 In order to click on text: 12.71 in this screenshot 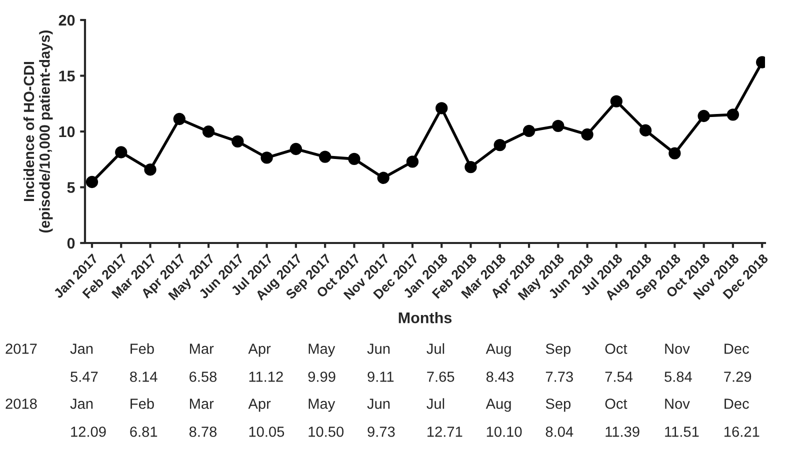, I will do `click(445, 431)`.